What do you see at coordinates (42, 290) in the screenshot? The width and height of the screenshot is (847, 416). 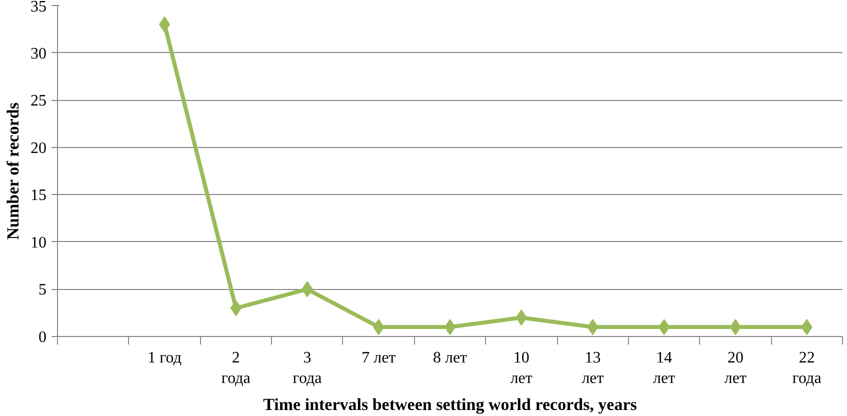 I see `y-tick-label: 5` at bounding box center [42, 290].